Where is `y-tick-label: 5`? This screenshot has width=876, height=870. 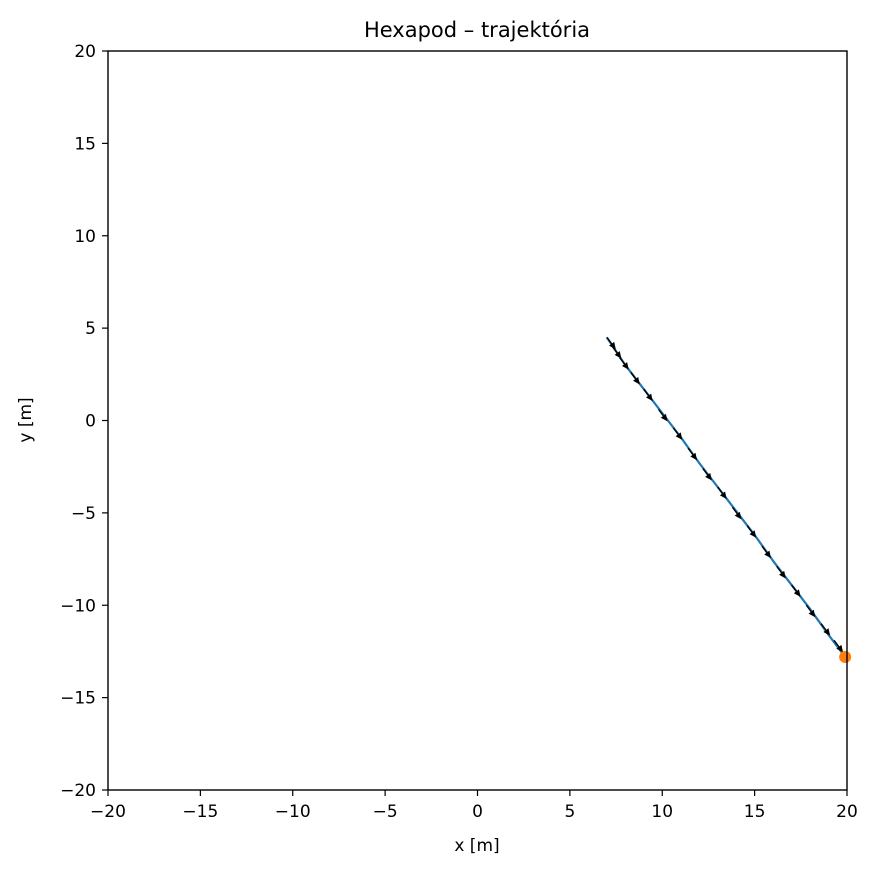
y-tick-label: 5 is located at coordinates (90, 329).